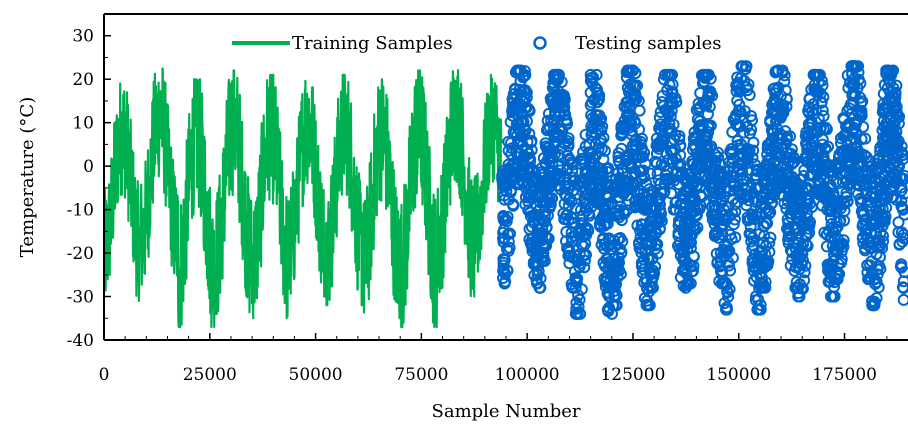 Image resolution: width=908 pixels, height=427 pixels. What do you see at coordinates (27, 177) in the screenshot?
I see `y-axis-title: Temperature (°C)` at bounding box center [27, 177].